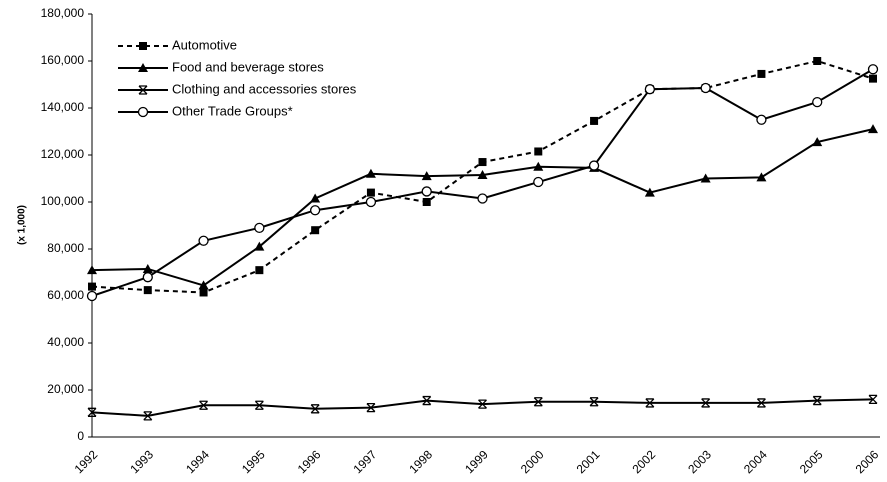 The width and height of the screenshot is (887, 482). Describe the element at coordinates (309, 461) in the screenshot. I see `x-tick-label: 1996` at that location.